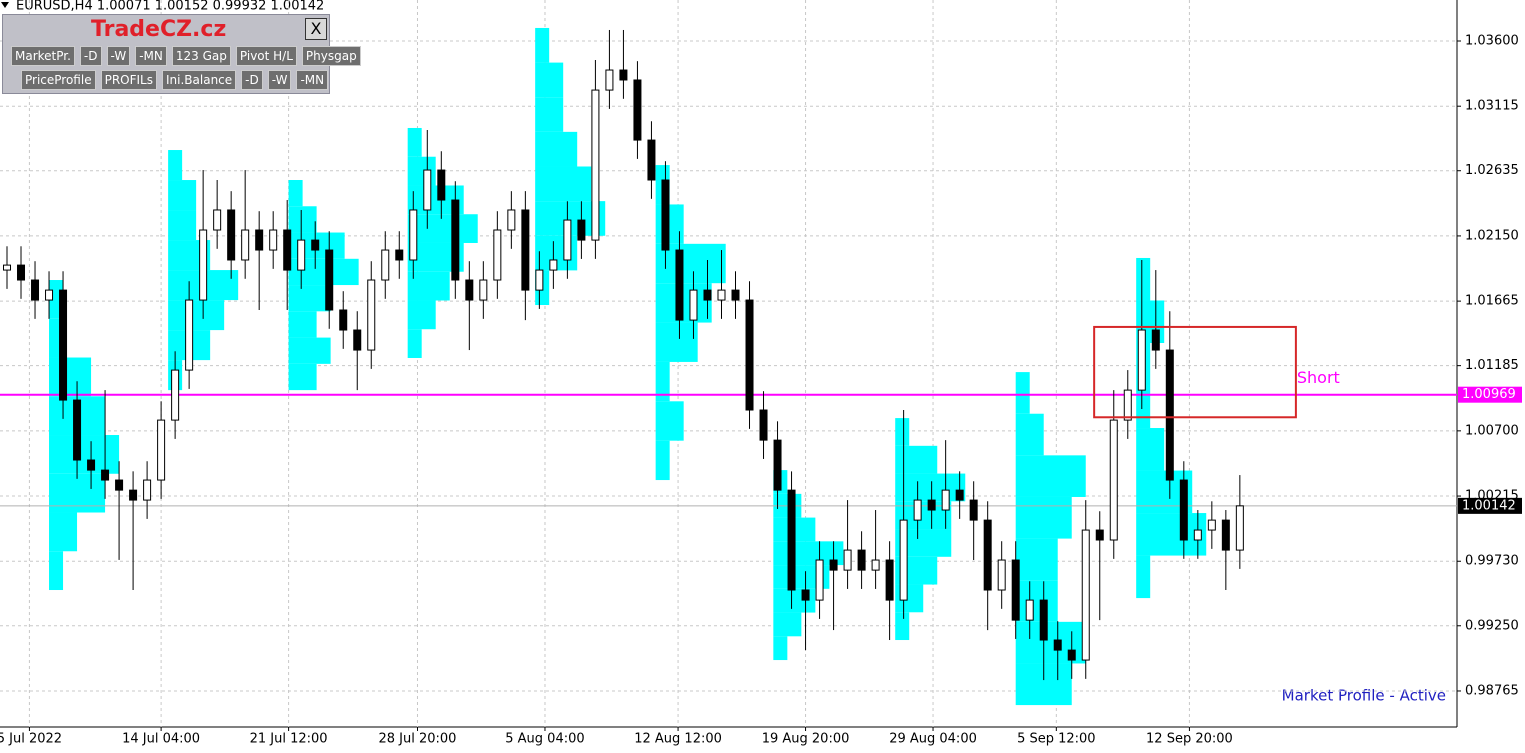  What do you see at coordinates (1364, 696) in the screenshot?
I see `status-text: Market Profile - Active` at bounding box center [1364, 696].